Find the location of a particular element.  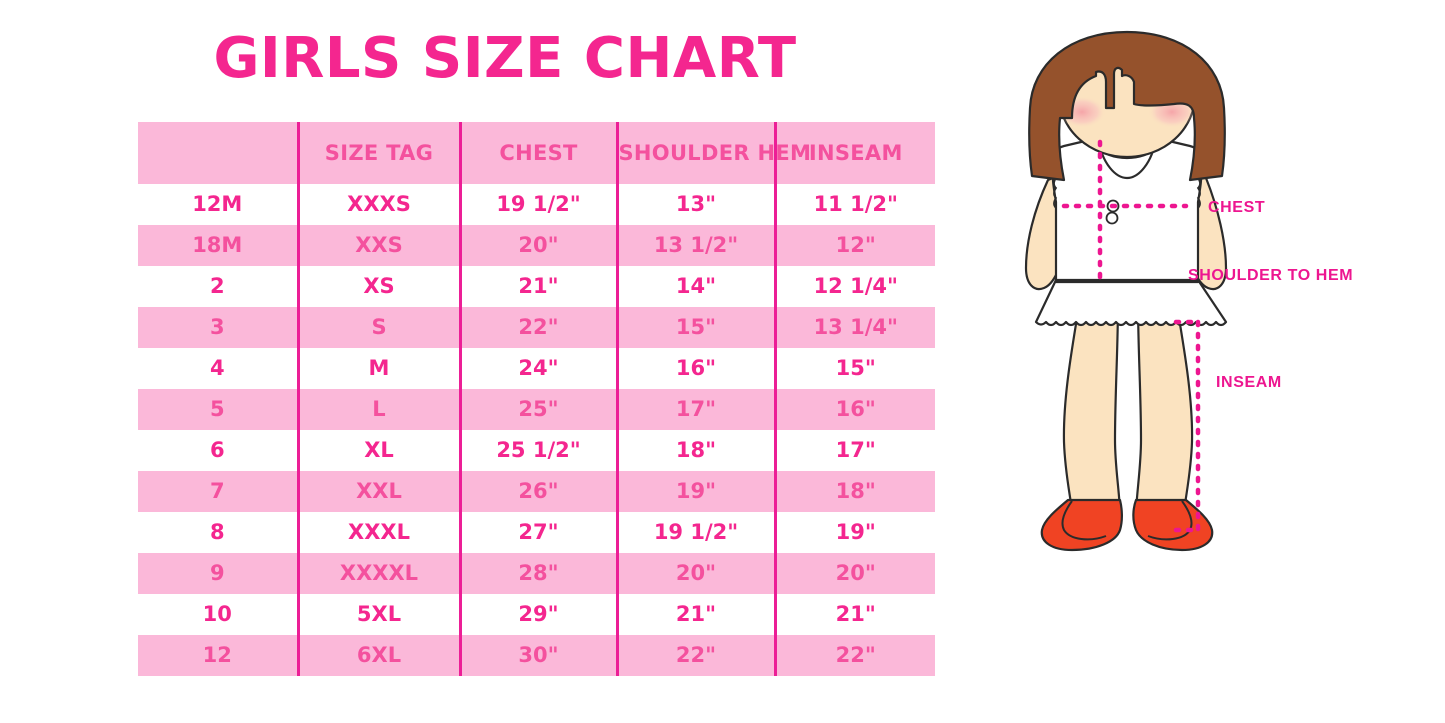

cell-size: 5 is located at coordinates (218, 409).